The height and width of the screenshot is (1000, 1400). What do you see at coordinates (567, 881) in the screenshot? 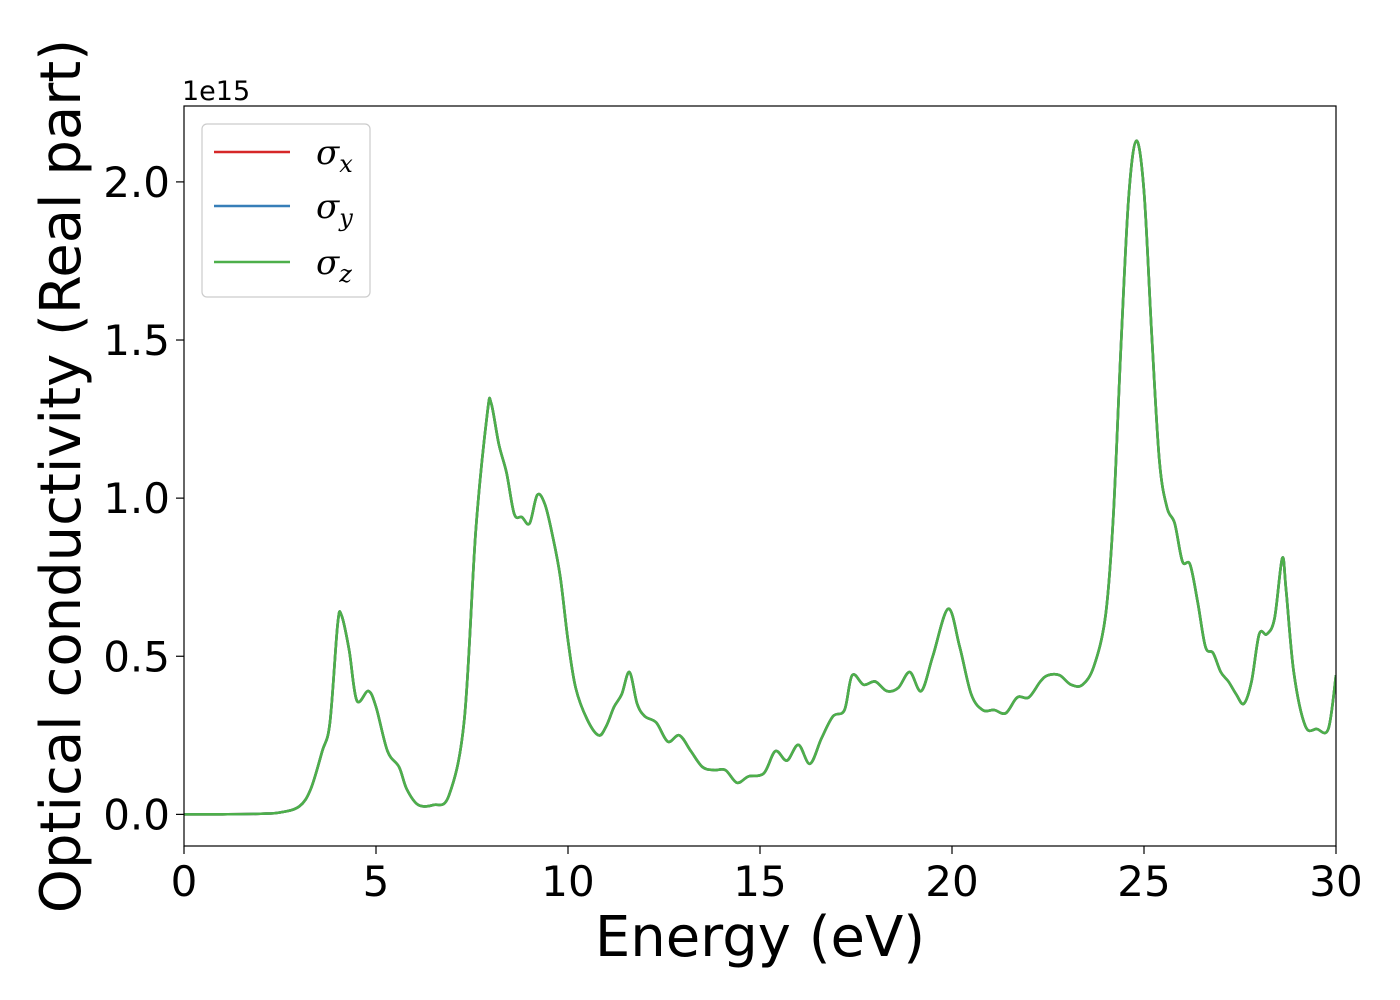
I see `x-tick-label: 10` at bounding box center [567, 881].